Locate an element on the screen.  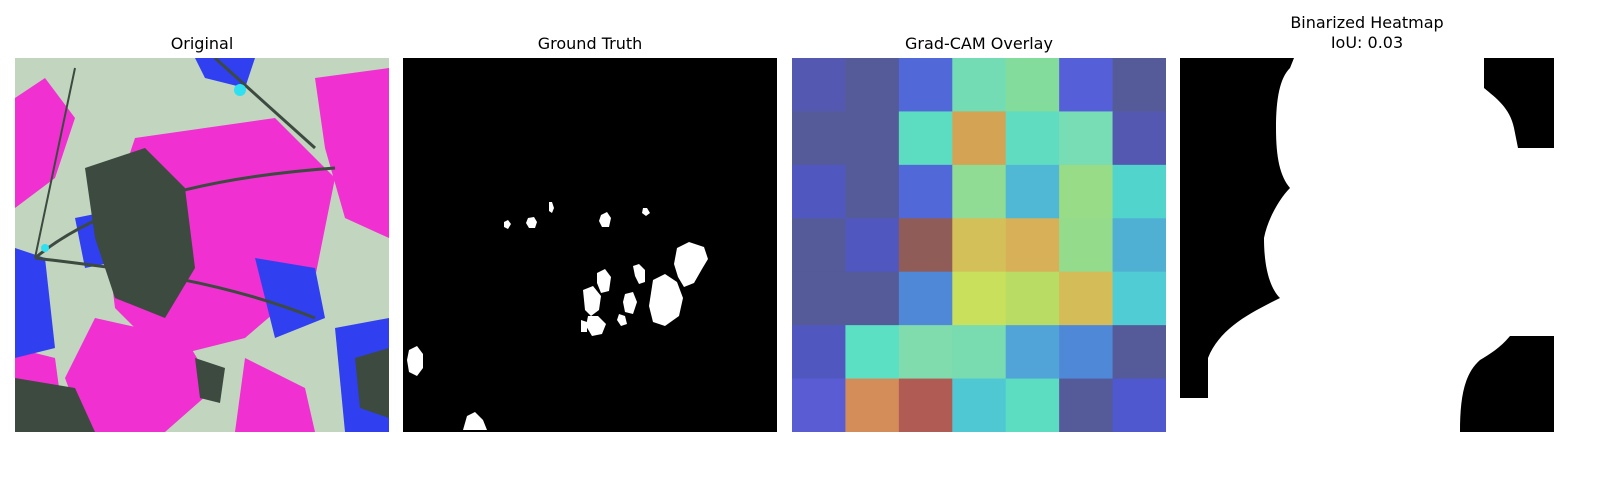
title-line: Grad-CAM Overlay is located at coordinates (979, 43).